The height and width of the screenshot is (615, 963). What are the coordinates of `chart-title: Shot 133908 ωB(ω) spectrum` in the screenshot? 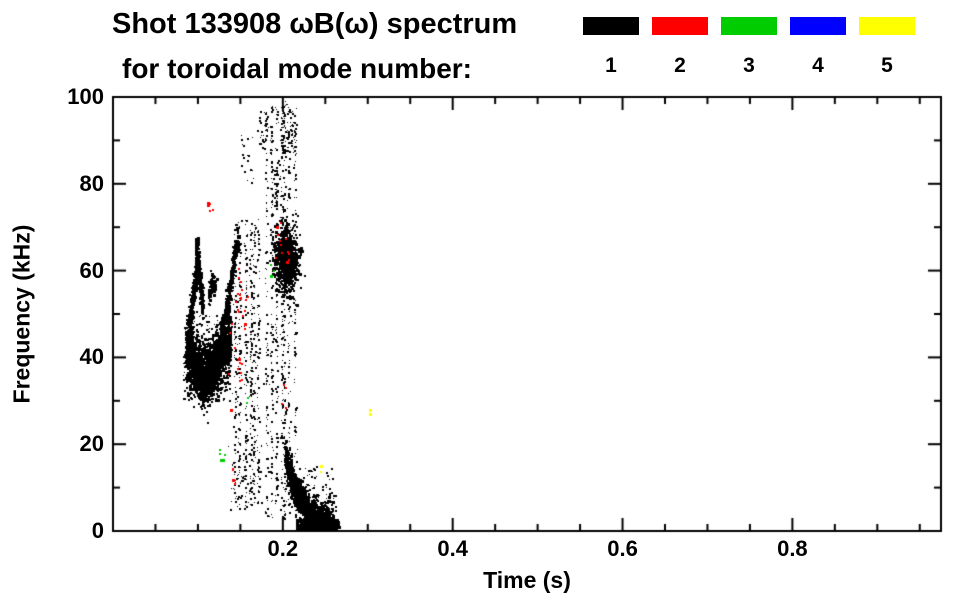 It's located at (315, 24).